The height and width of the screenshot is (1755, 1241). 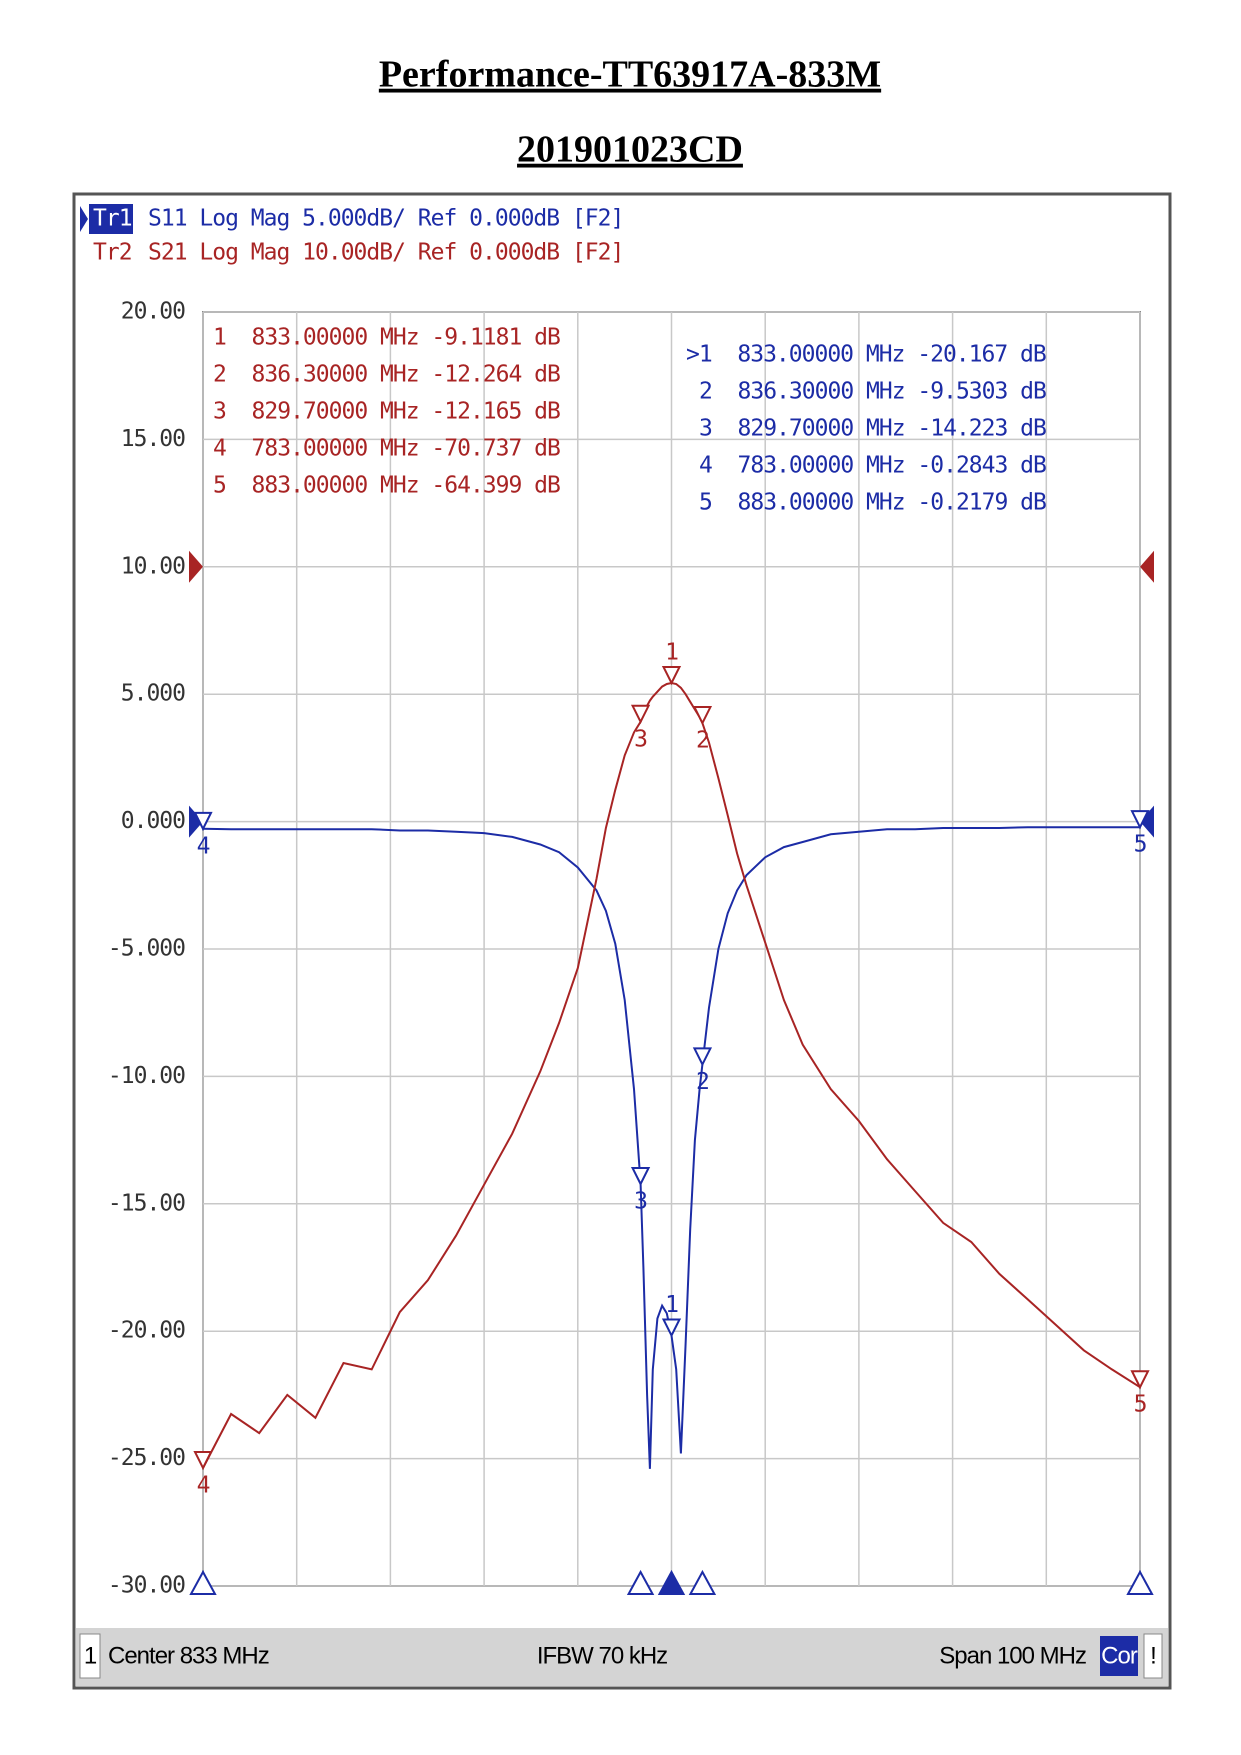 I want to click on chart-subtitle: 201901023CD, so click(x=630, y=150).